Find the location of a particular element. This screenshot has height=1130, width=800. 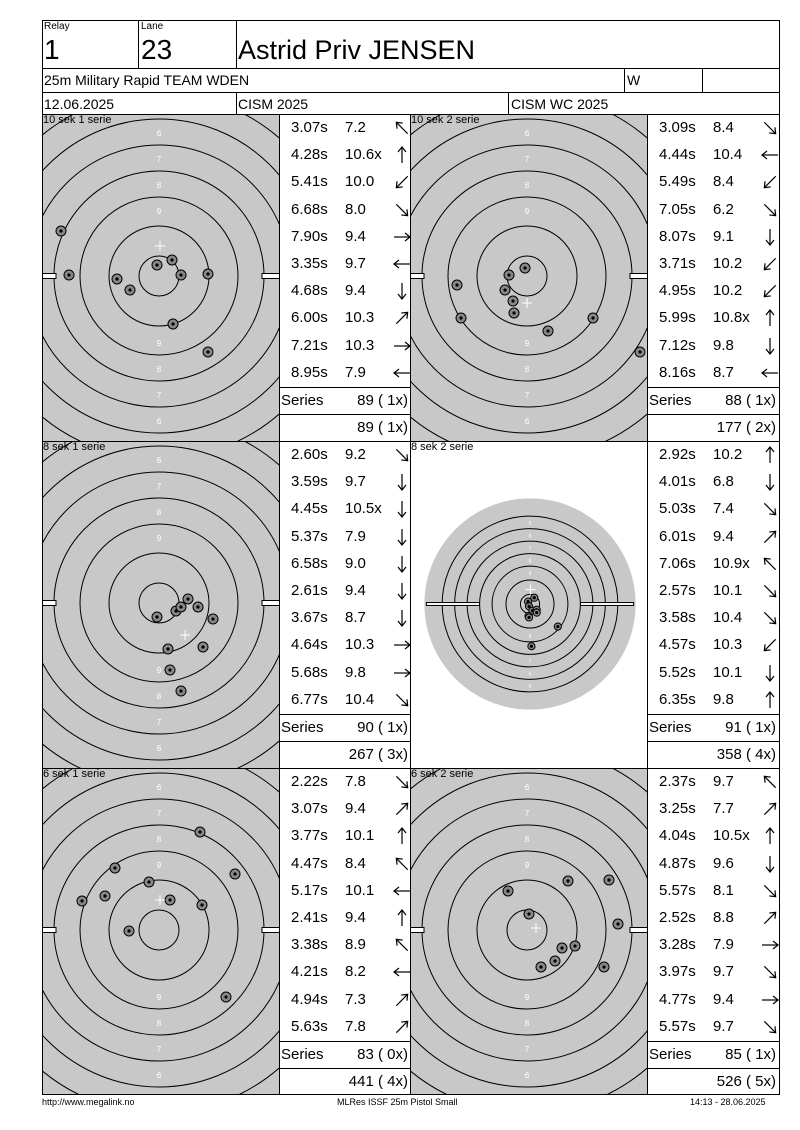

footer-timestamp: 14:13 - 28.06.2025 is located at coordinates (728, 1102).